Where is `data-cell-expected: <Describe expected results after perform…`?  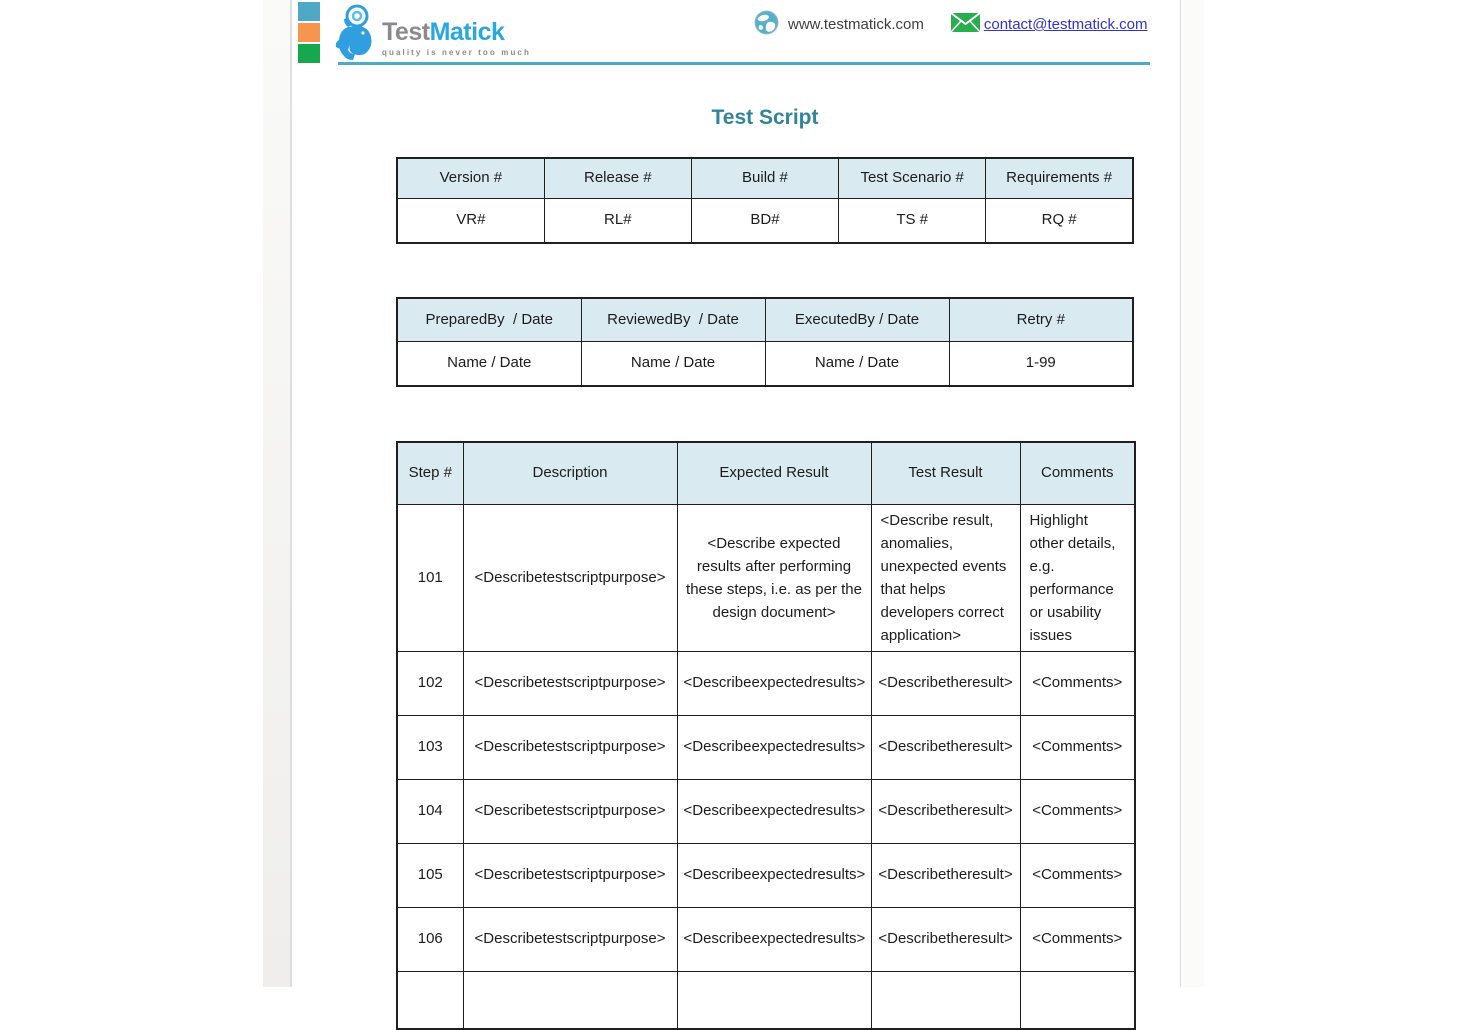 data-cell-expected: <Describe expected results after perform… is located at coordinates (774, 577).